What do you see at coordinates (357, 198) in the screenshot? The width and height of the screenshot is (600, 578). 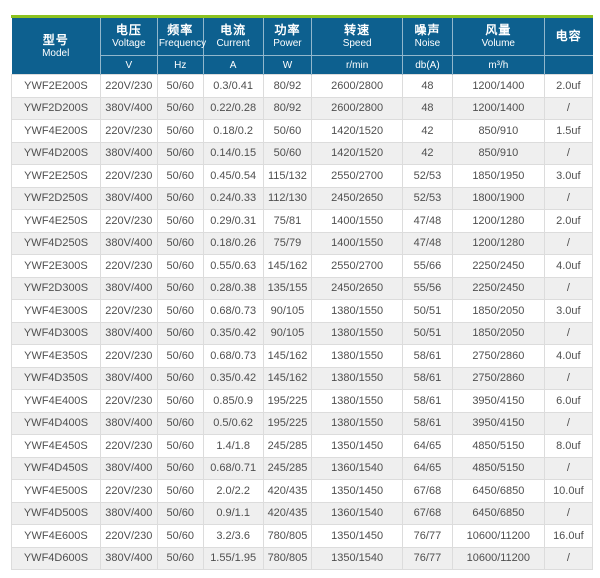 I see `table-cell: 2450/2650` at bounding box center [357, 198].